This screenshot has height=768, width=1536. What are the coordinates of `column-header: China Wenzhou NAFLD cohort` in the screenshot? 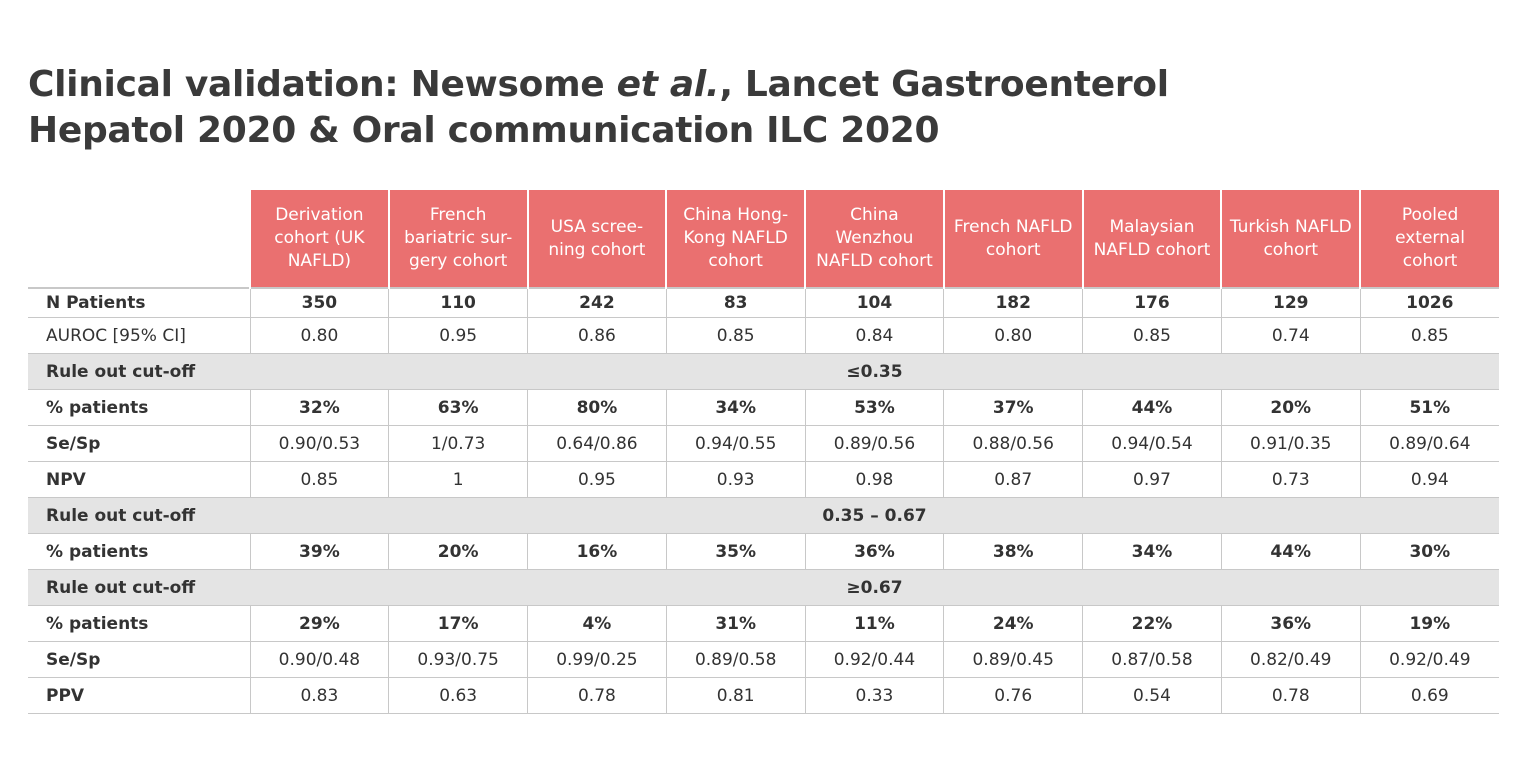 It's located at (874, 239).